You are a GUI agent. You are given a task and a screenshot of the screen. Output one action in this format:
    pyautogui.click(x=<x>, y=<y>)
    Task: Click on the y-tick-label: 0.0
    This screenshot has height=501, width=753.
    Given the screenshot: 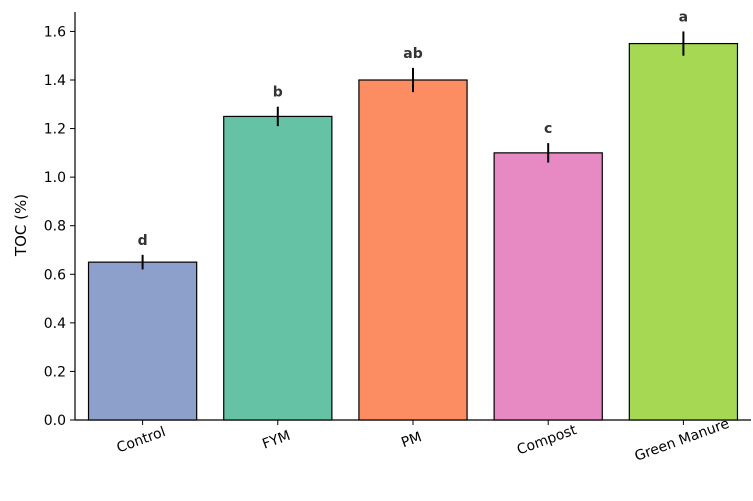 What is the action you would take?
    pyautogui.click(x=55, y=421)
    